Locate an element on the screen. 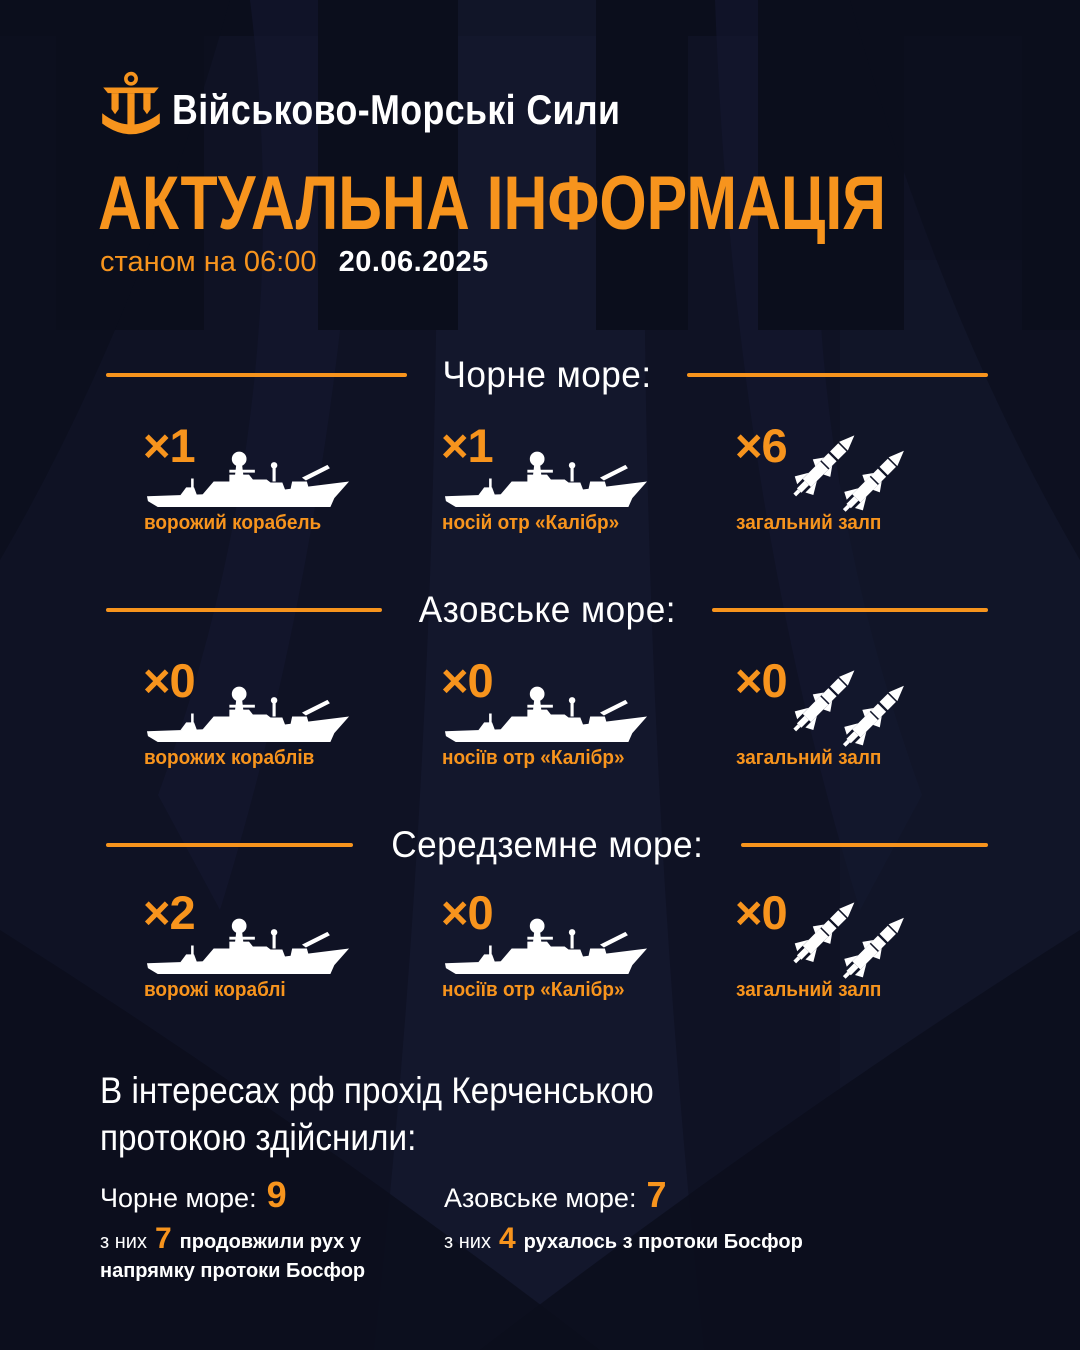  kerch-sea-label: Азовське море: is located at coordinates (540, 1198).